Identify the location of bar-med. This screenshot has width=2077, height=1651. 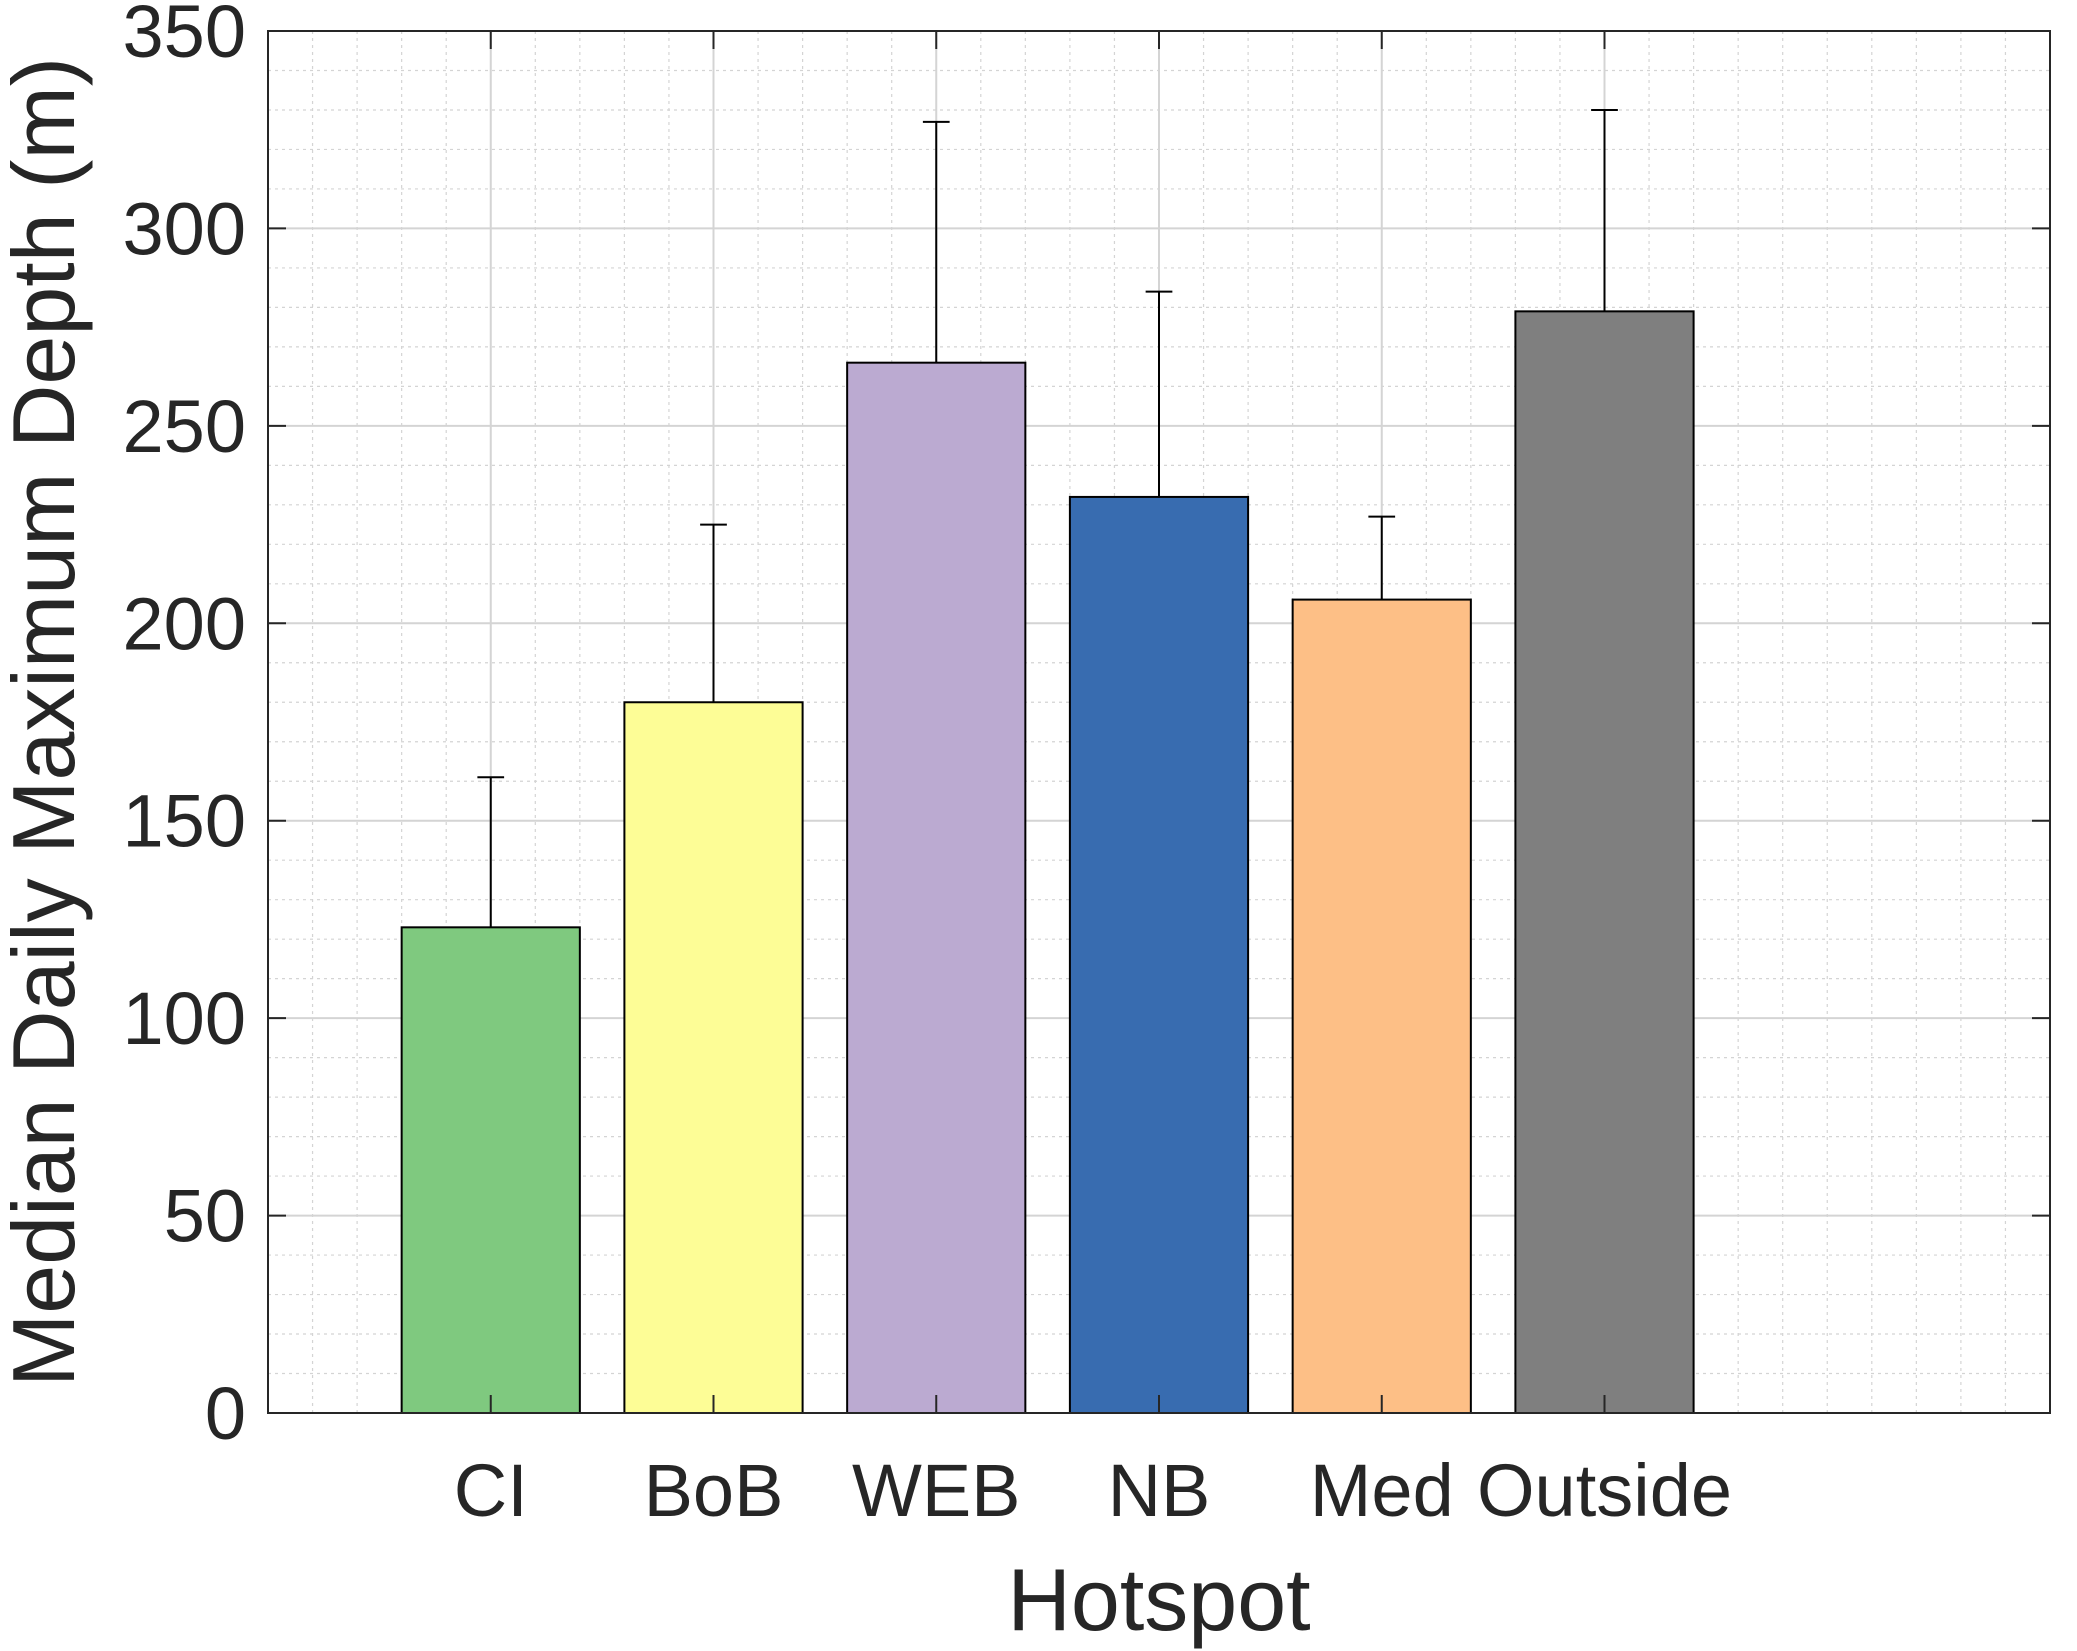
(1381, 1006).